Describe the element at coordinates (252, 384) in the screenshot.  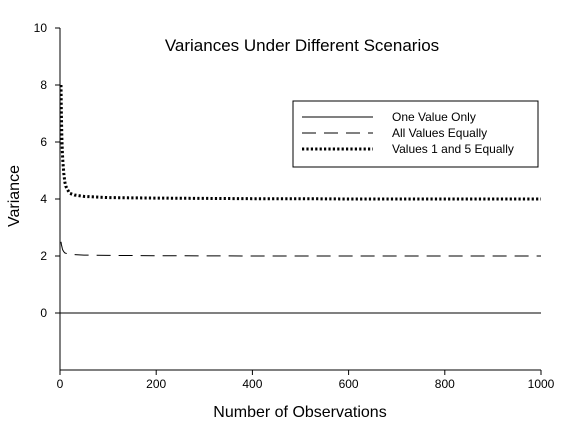
I see `x-tick-label: 400` at that location.